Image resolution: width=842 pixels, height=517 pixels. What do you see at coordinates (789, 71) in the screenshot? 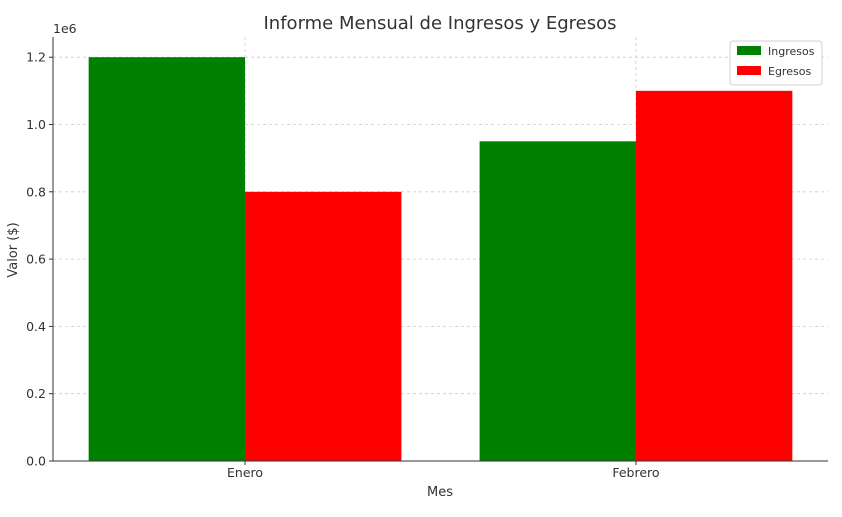
I see `legend-label-egresos: Egresos` at bounding box center [789, 71].